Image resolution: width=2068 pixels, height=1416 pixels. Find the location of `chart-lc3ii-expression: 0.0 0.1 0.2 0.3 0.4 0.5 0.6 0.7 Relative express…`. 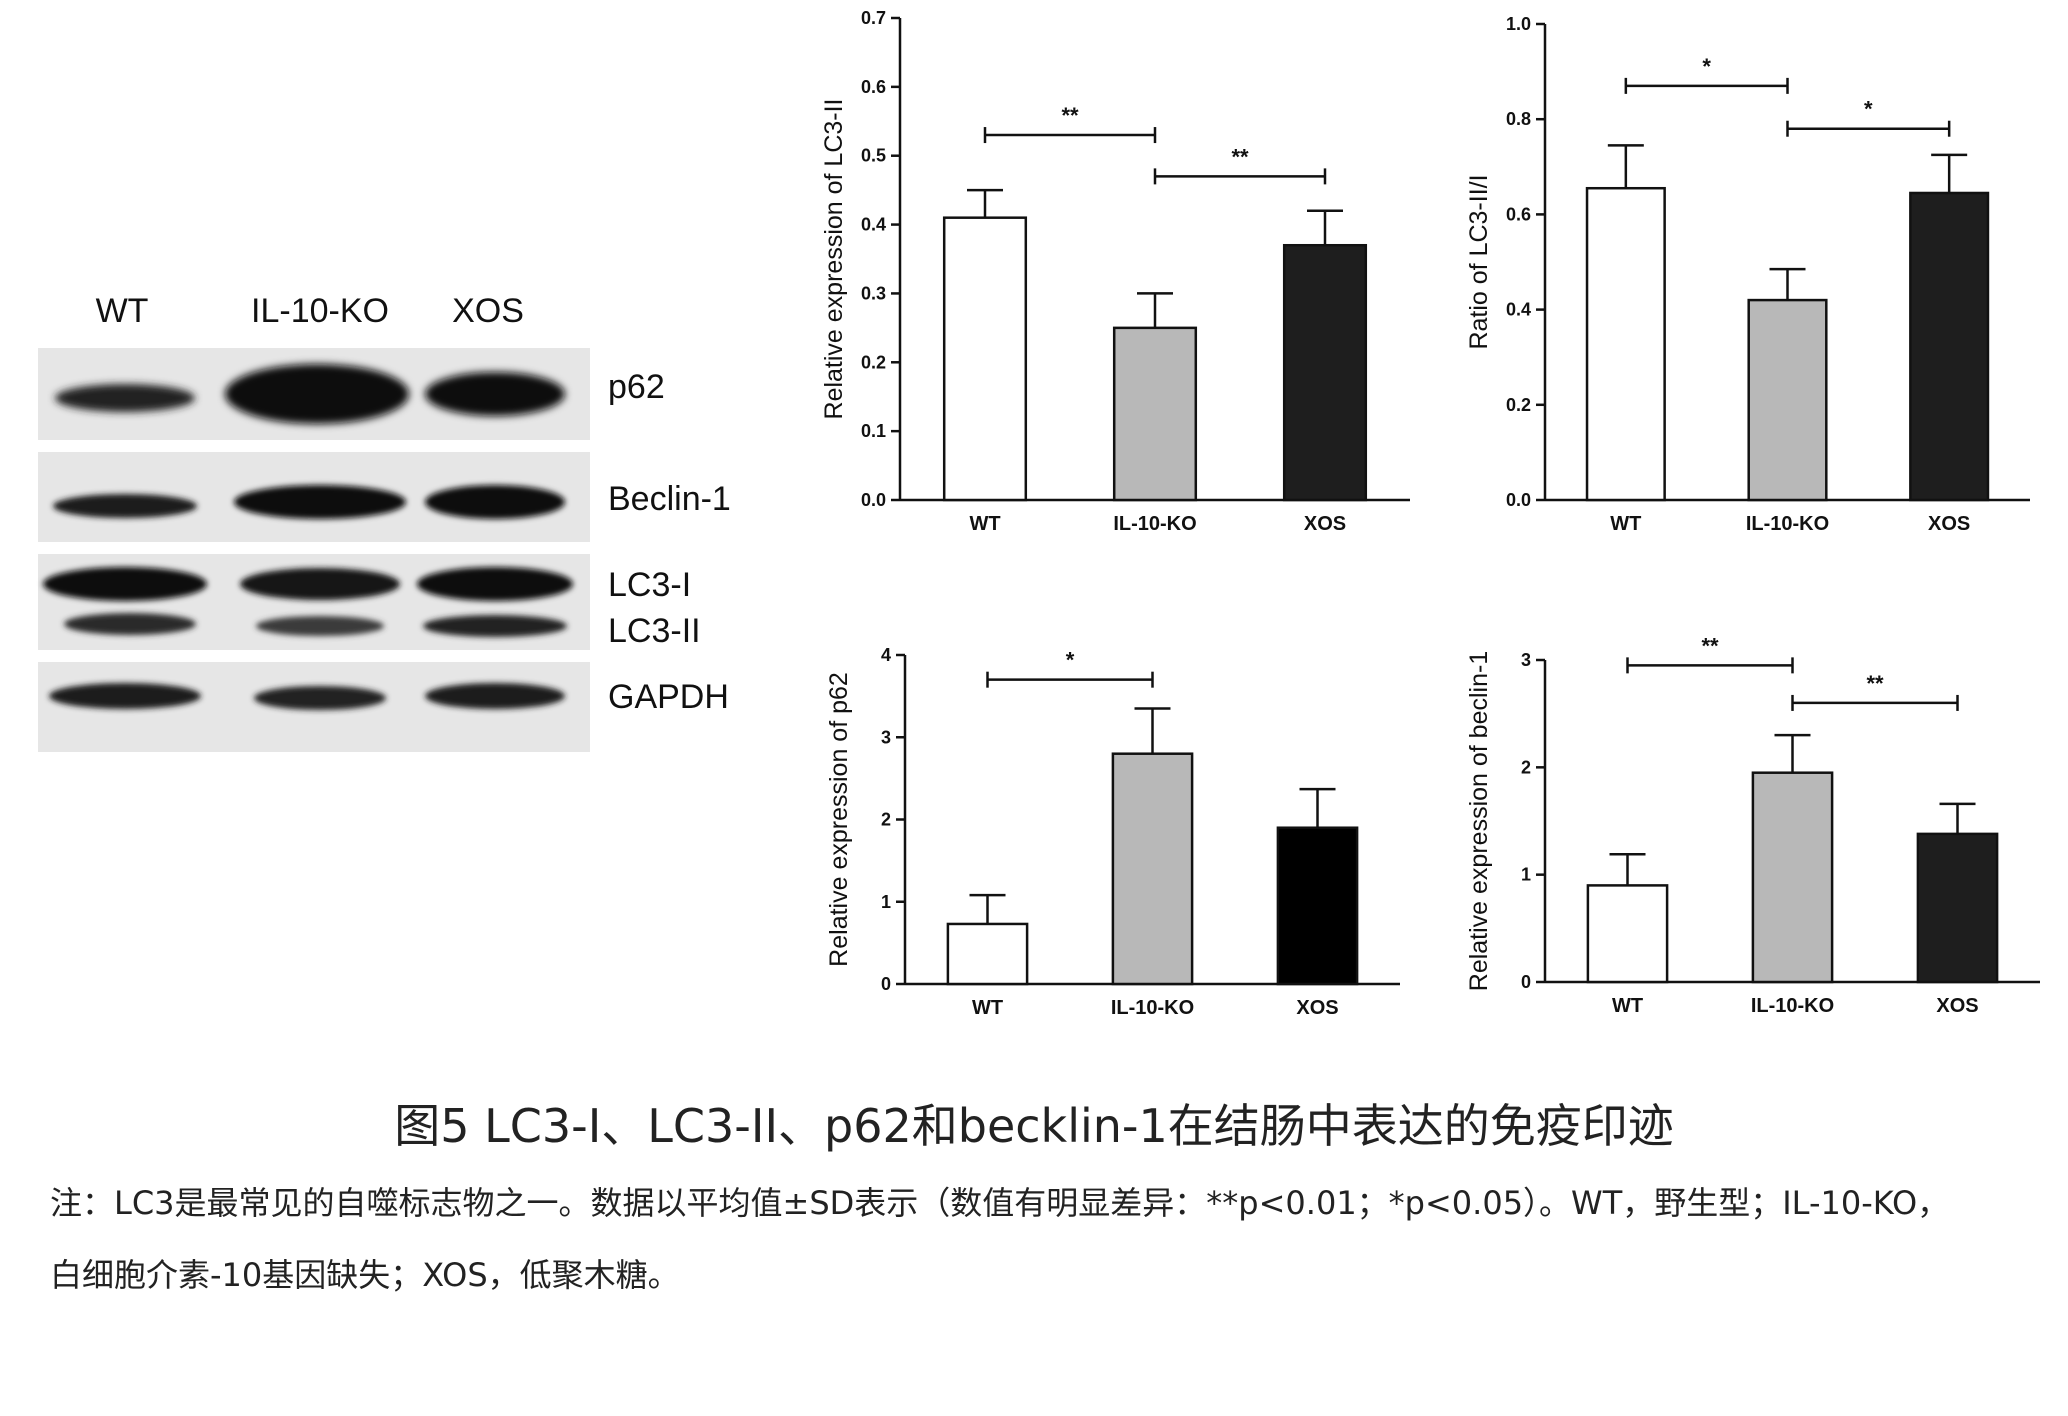

chart-lc3ii-expression: 0.0 0.1 0.2 0.3 0.4 0.5 0.6 0.7 Relative express… is located at coordinates (1115, 271).